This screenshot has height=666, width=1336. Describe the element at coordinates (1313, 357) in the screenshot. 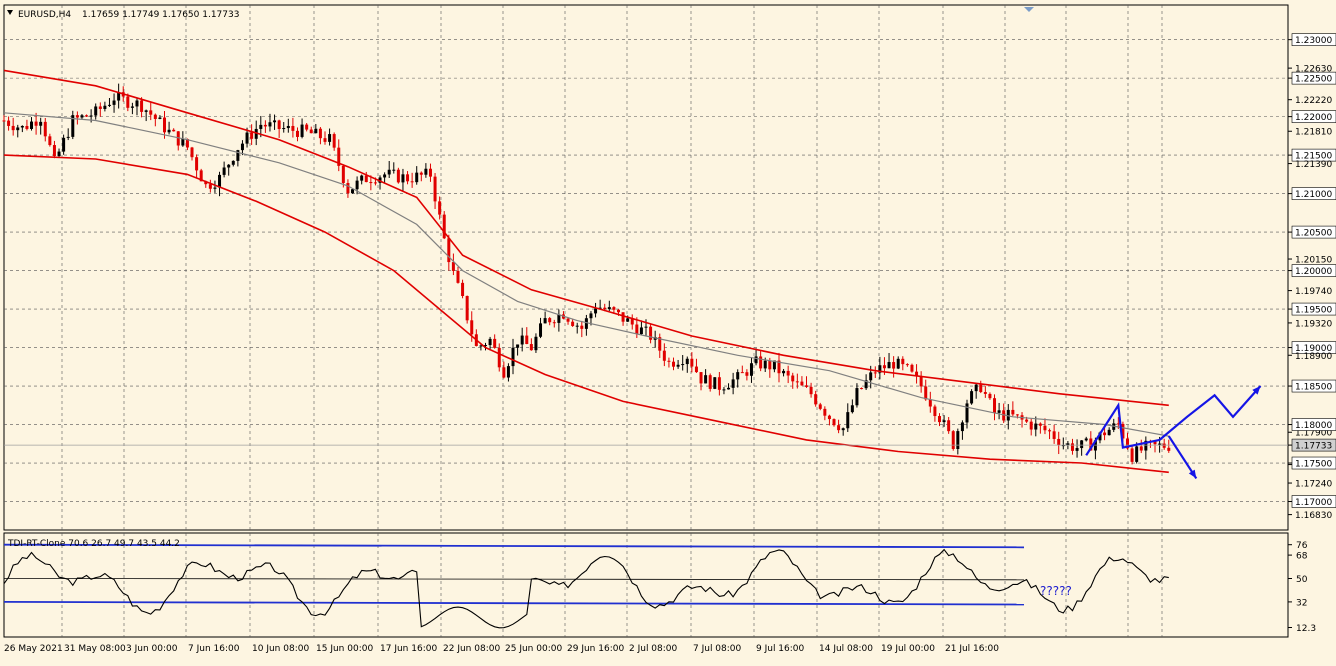

I see `price-label: 1.18900` at that location.